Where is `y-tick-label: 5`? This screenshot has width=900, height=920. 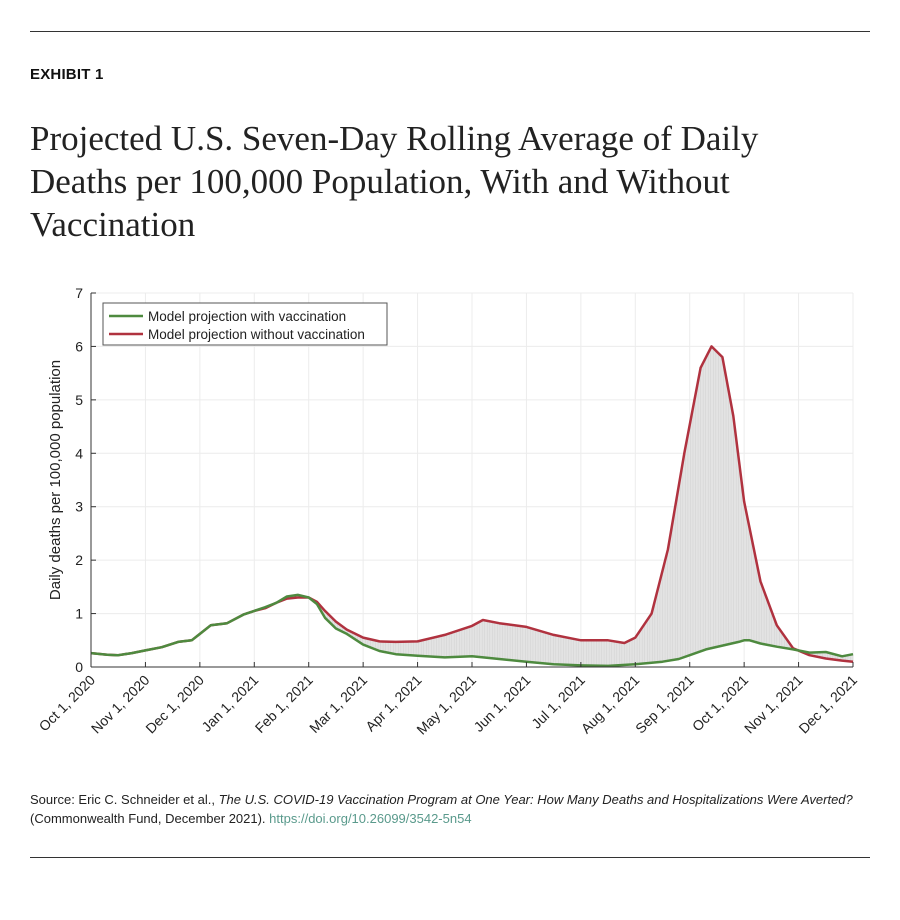 y-tick-label: 5 is located at coordinates (79, 400).